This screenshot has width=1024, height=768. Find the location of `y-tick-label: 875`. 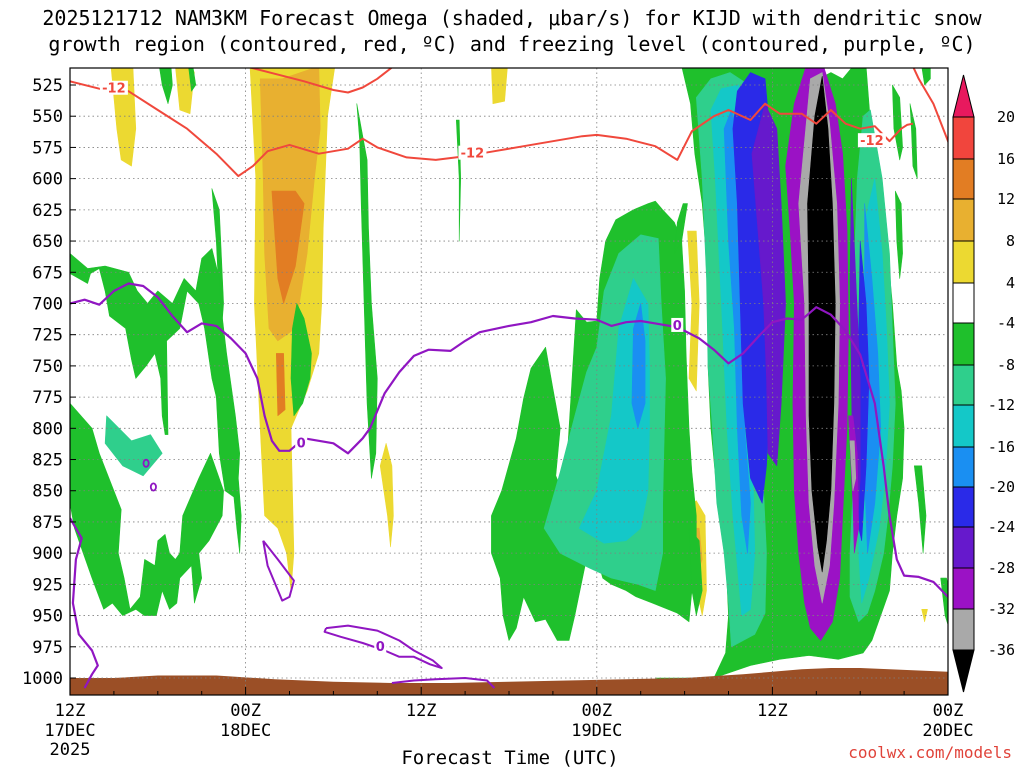

y-tick-label: 875 is located at coordinates (47, 523).